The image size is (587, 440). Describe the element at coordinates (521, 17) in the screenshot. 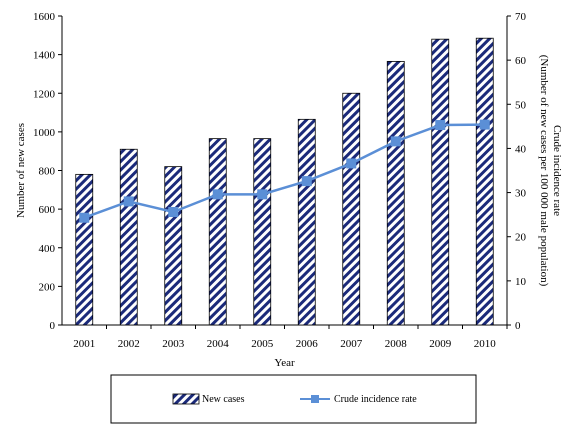

I see `y2-tick-label: 70` at that location.